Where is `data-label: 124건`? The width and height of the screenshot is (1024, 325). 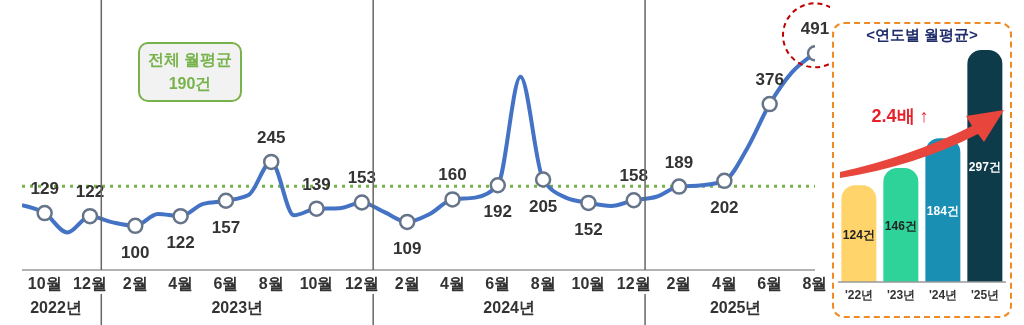
data-label: 124건 is located at coordinates (858, 234).